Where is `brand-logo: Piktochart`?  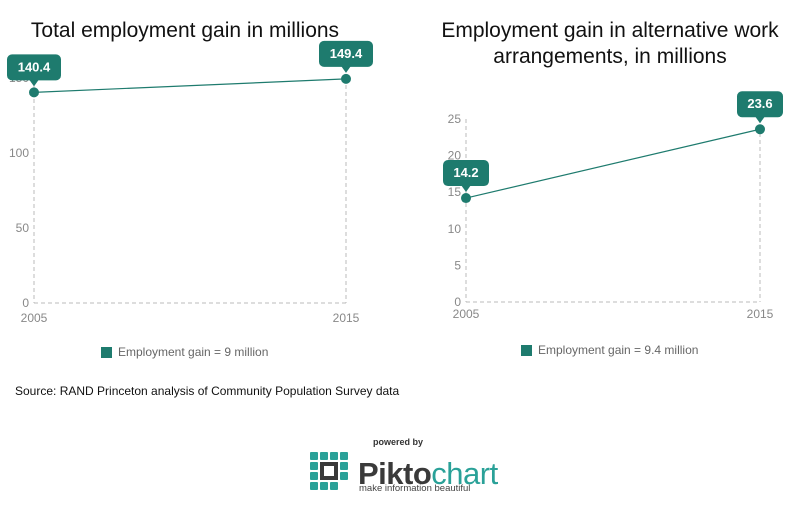 brand-logo: Piktochart is located at coordinates (404, 474).